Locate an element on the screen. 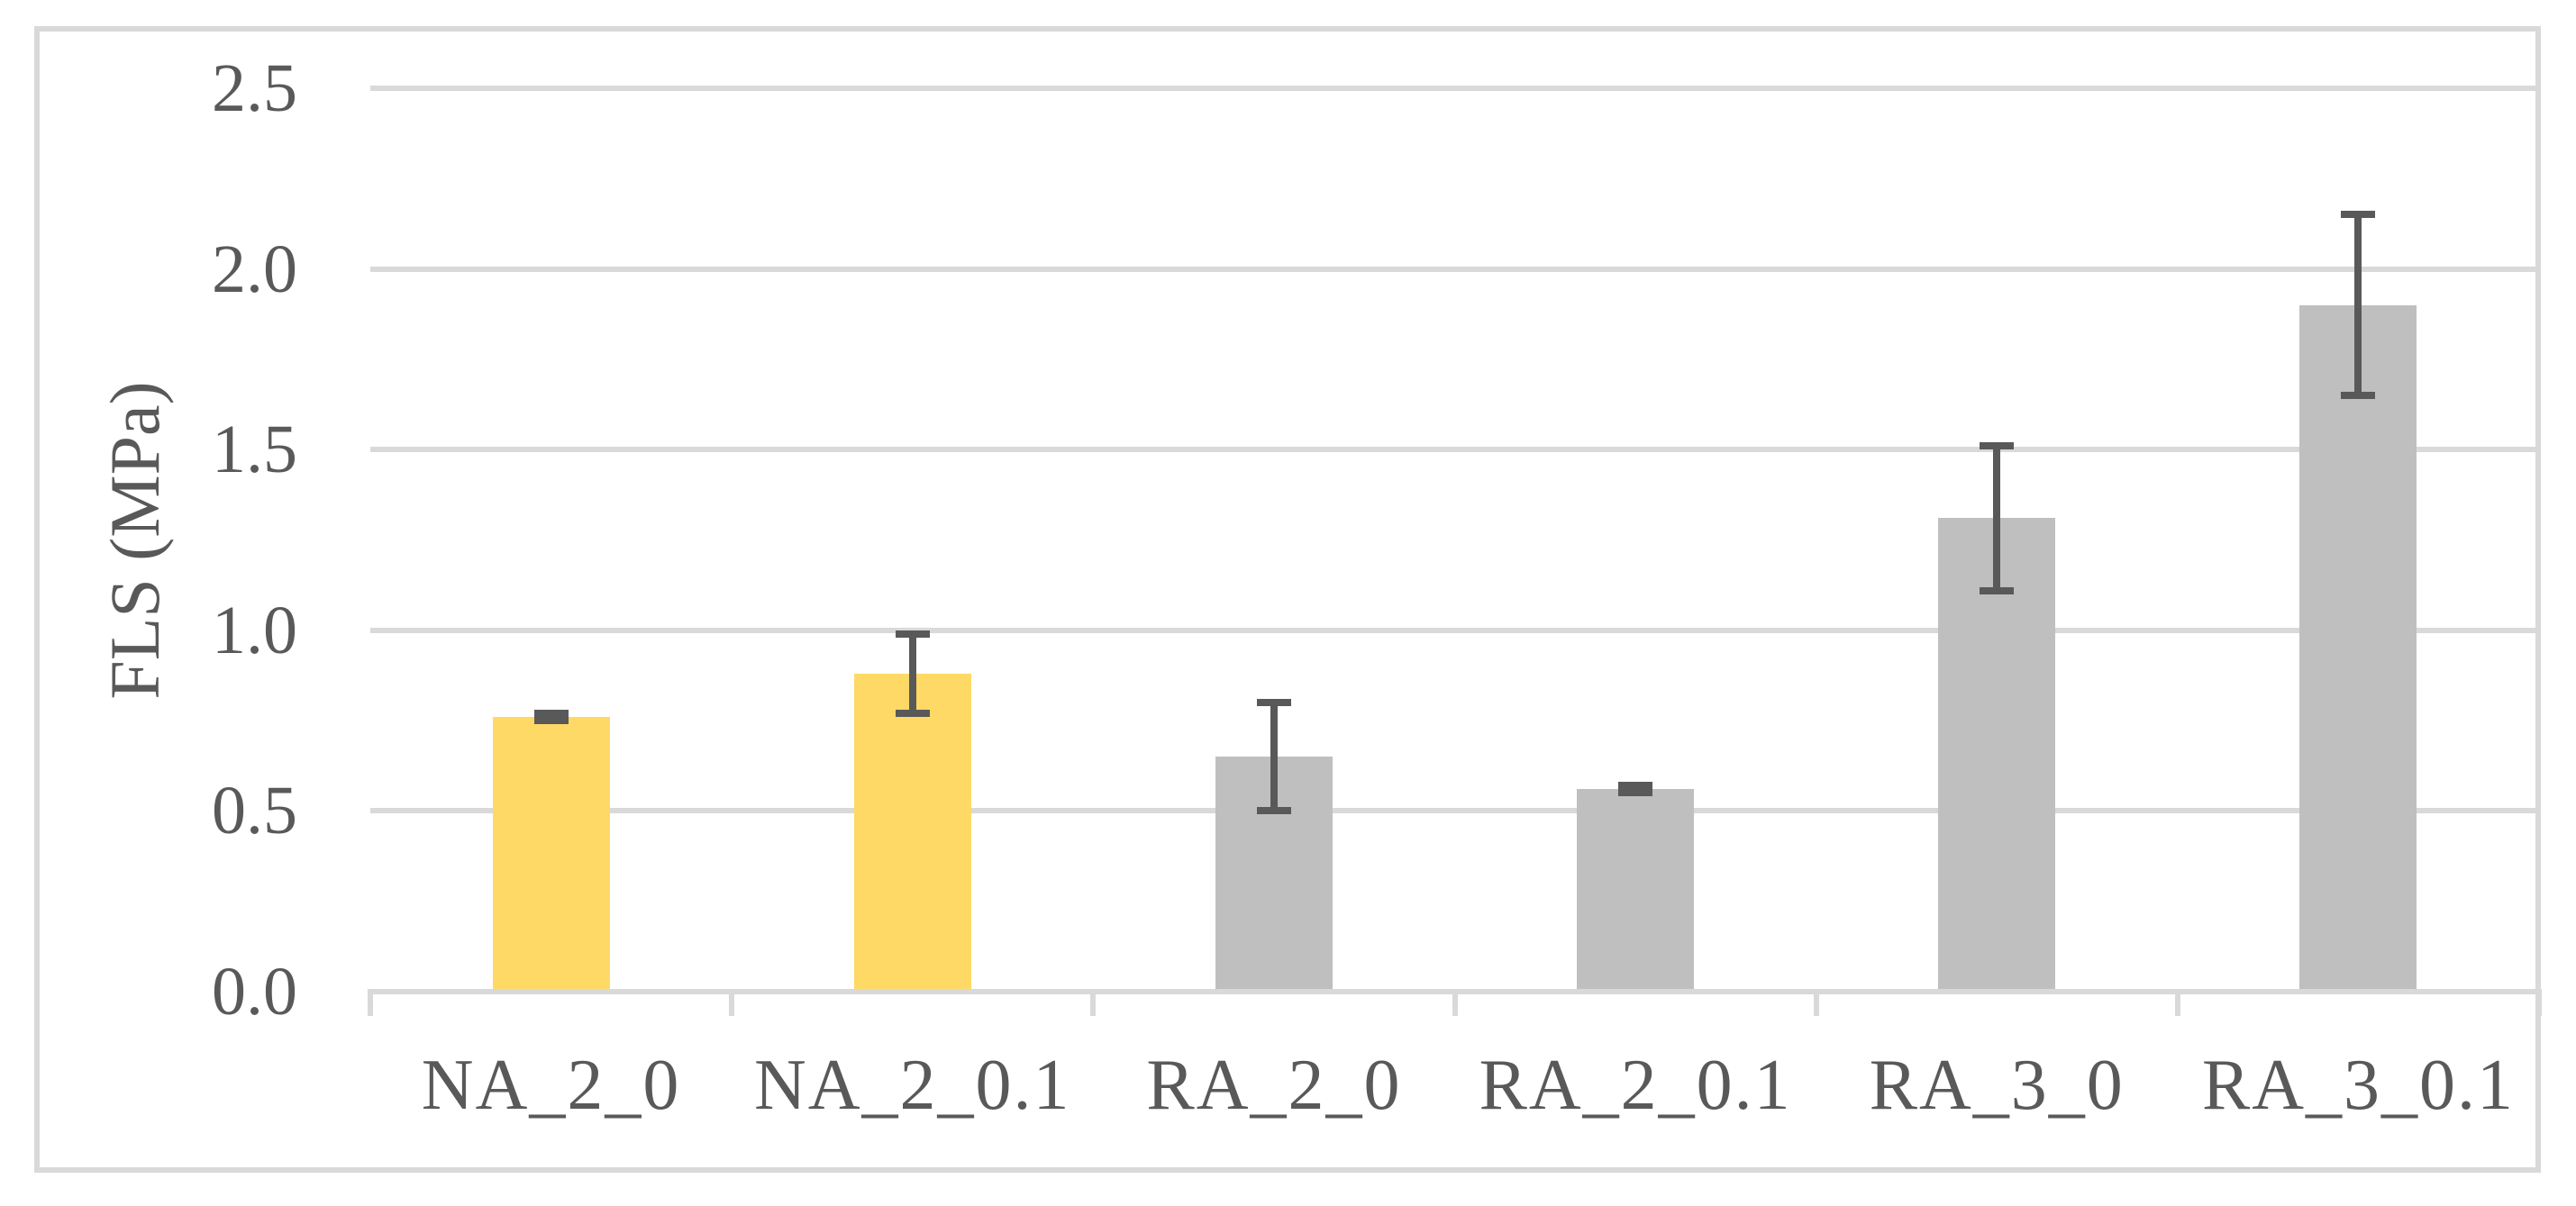 The height and width of the screenshot is (1206, 2576). error-bar-cap-upper-RA_2_0.1 is located at coordinates (1635, 786).